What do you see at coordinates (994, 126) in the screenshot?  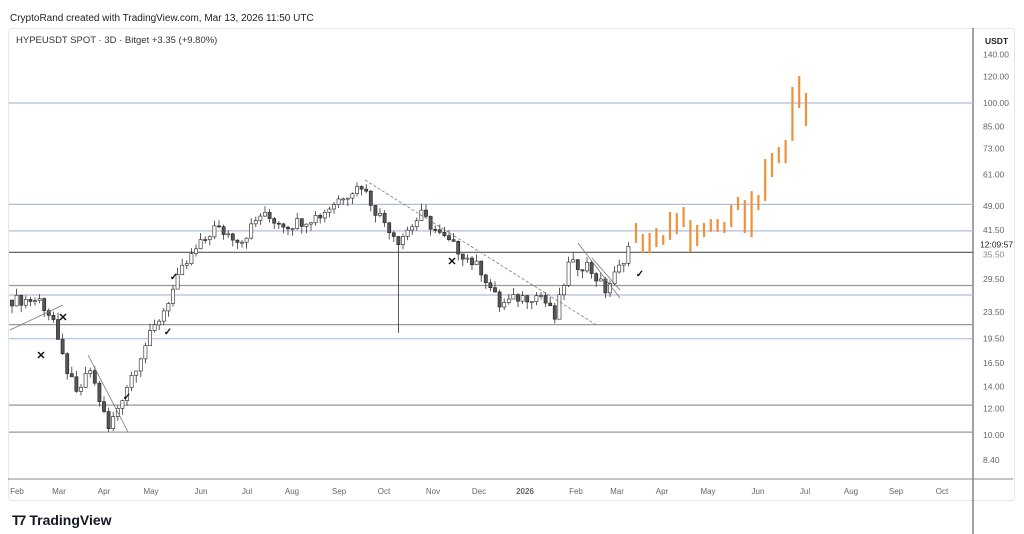 I see `price-tick-label: 85.00` at bounding box center [994, 126].